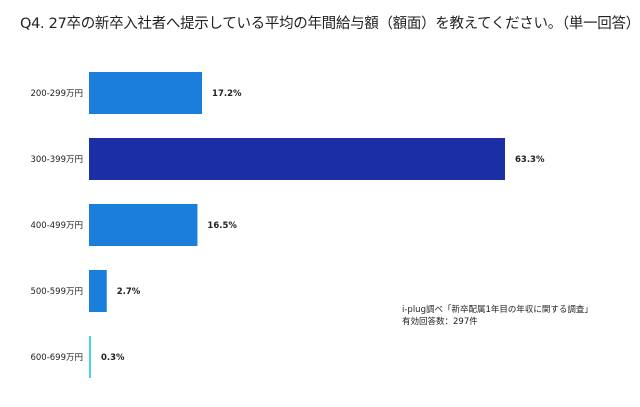  Describe the element at coordinates (56, 226) in the screenshot. I see `category-label: 400-499万円` at that location.